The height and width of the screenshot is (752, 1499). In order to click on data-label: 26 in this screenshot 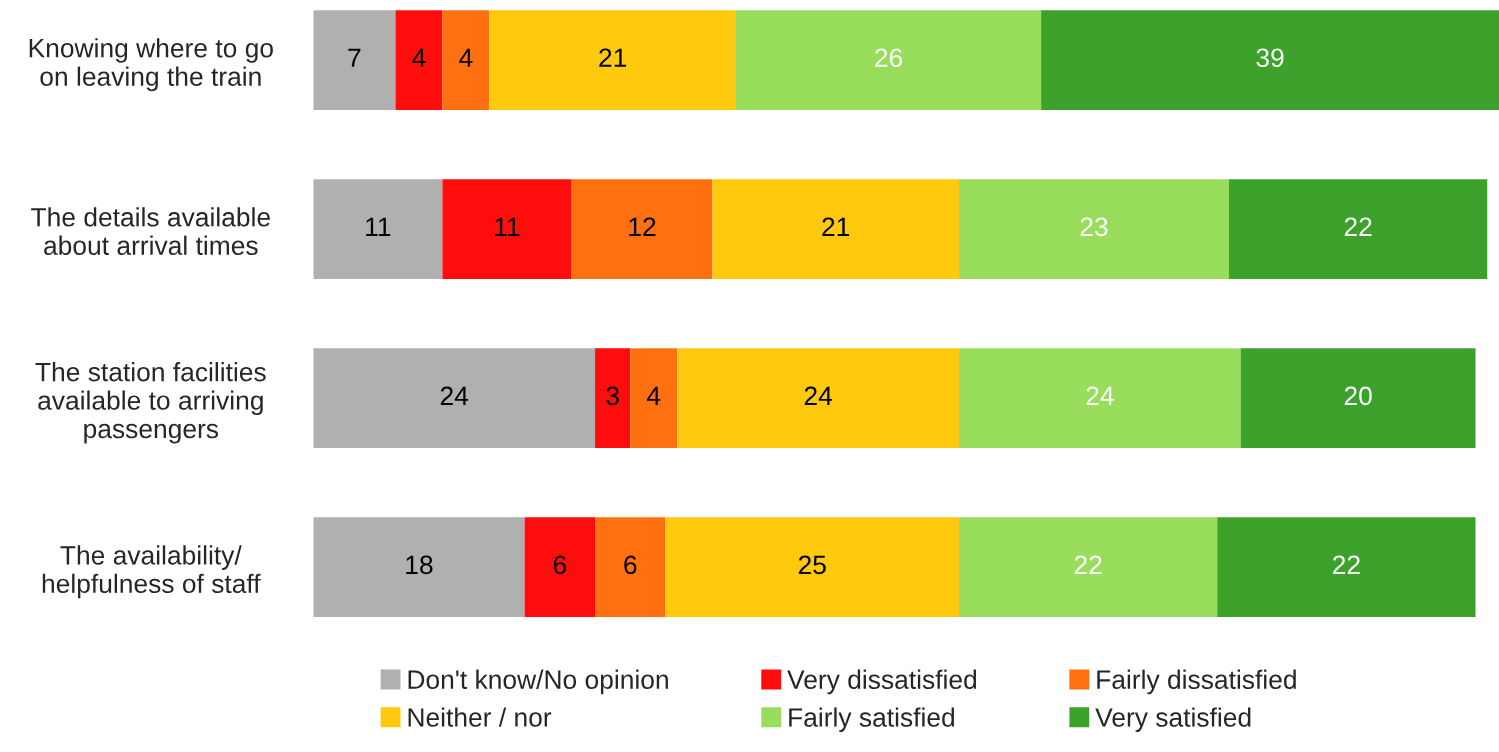, I will do `click(889, 58)`.